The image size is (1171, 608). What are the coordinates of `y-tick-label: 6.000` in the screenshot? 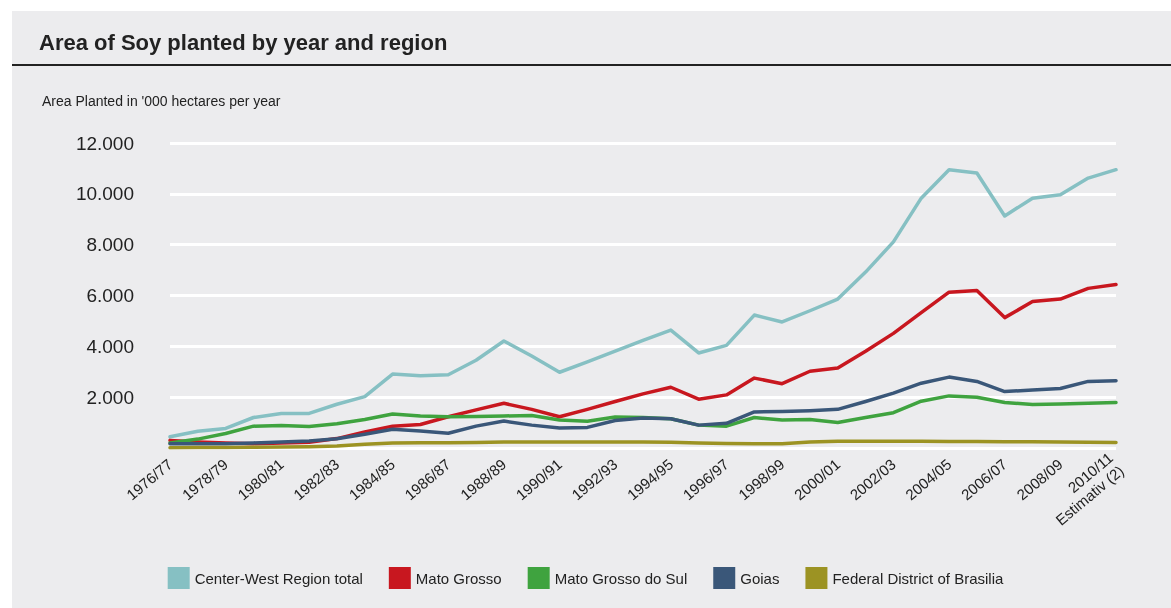 It's located at (110, 295).